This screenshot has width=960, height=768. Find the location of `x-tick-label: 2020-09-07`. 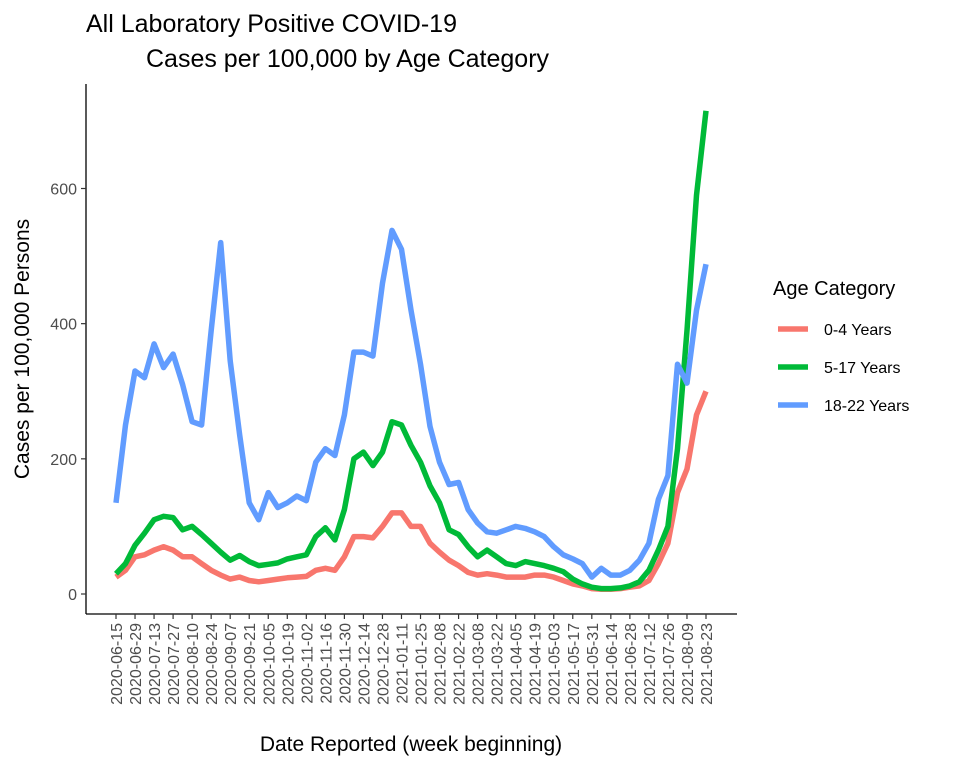

x-tick-label: 2020-09-07 is located at coordinates (231, 664).